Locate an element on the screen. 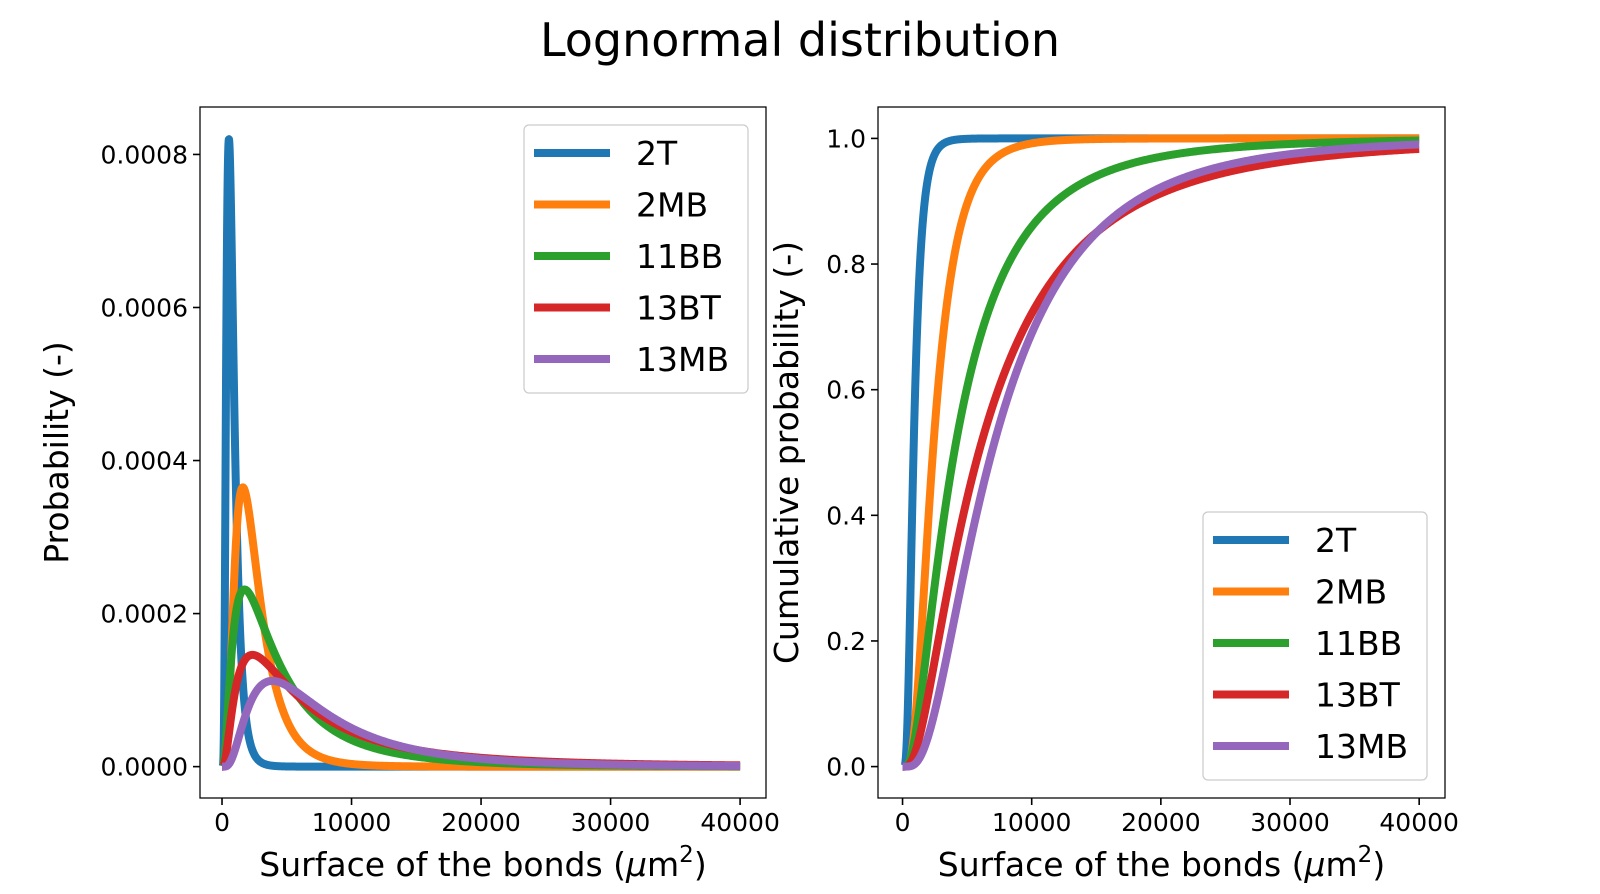 This screenshot has width=1600, height=894. series-line-2MB is located at coordinates (480, 627).